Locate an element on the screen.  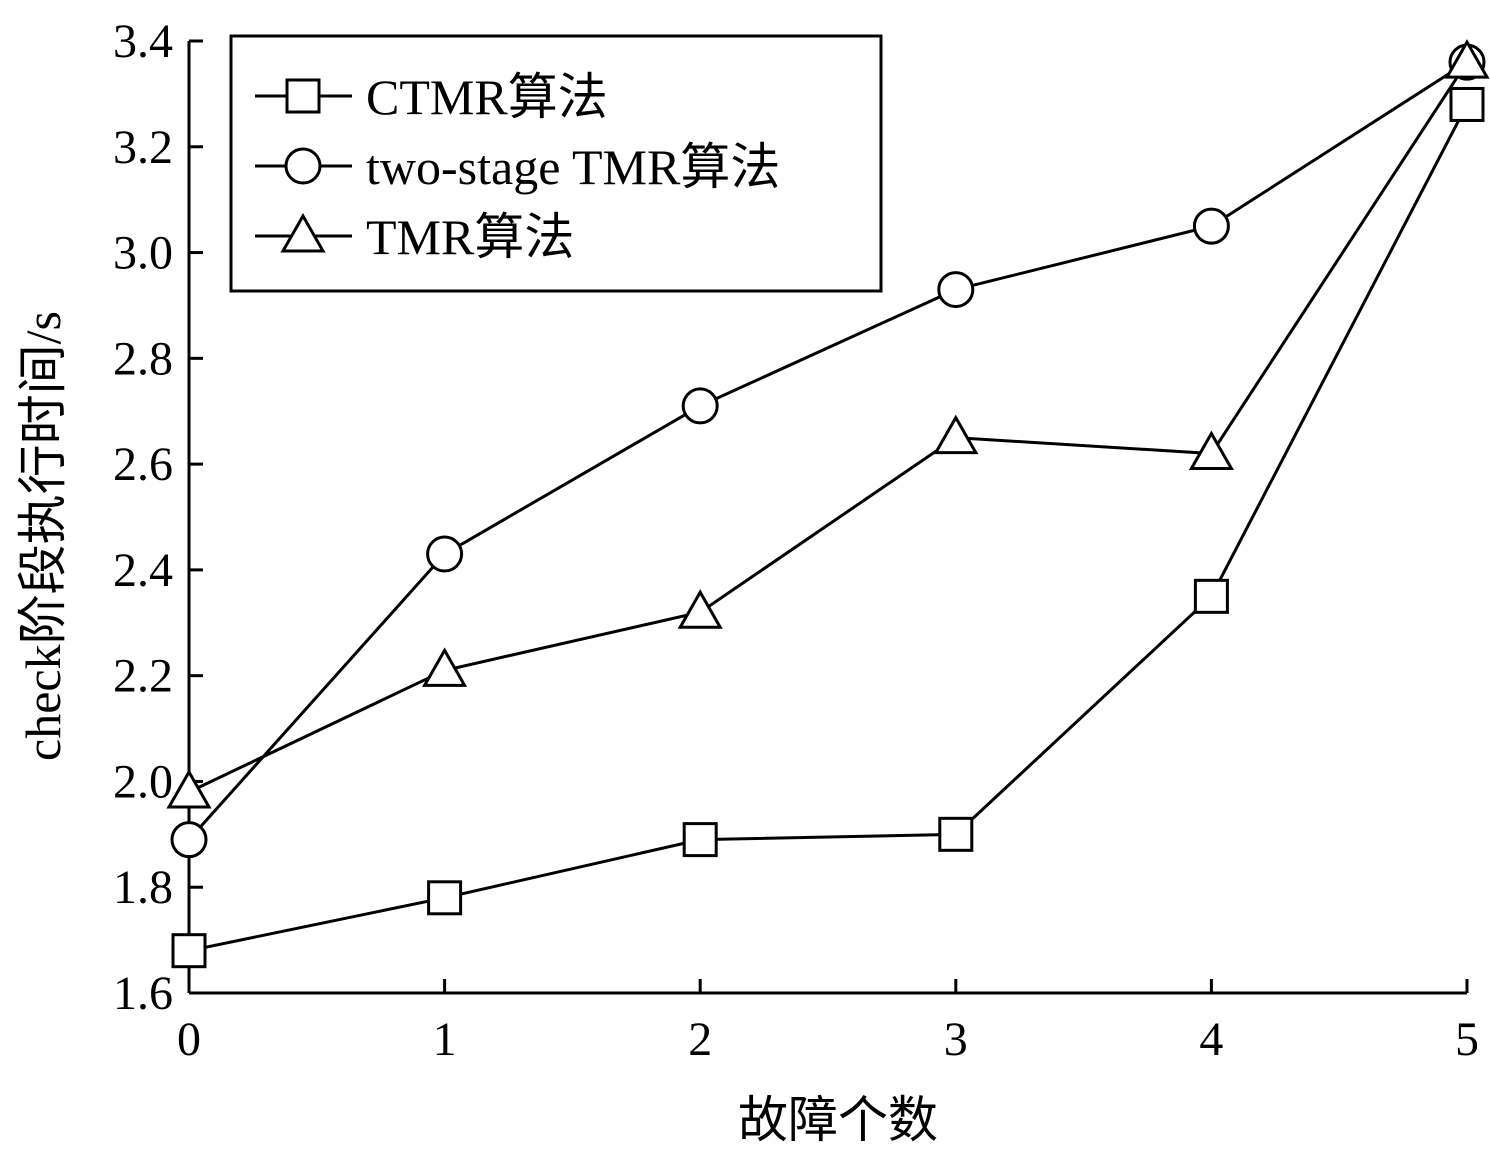
legend-label: CTMR算法 is located at coordinates (487, 97).